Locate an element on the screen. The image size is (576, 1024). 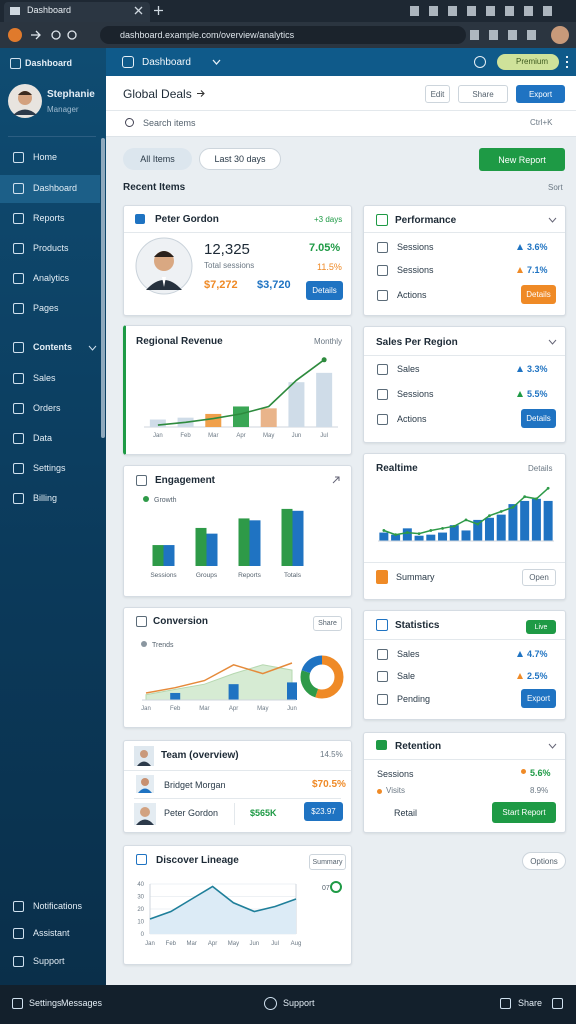
nav-item: Support is located at coordinates (49, 961).